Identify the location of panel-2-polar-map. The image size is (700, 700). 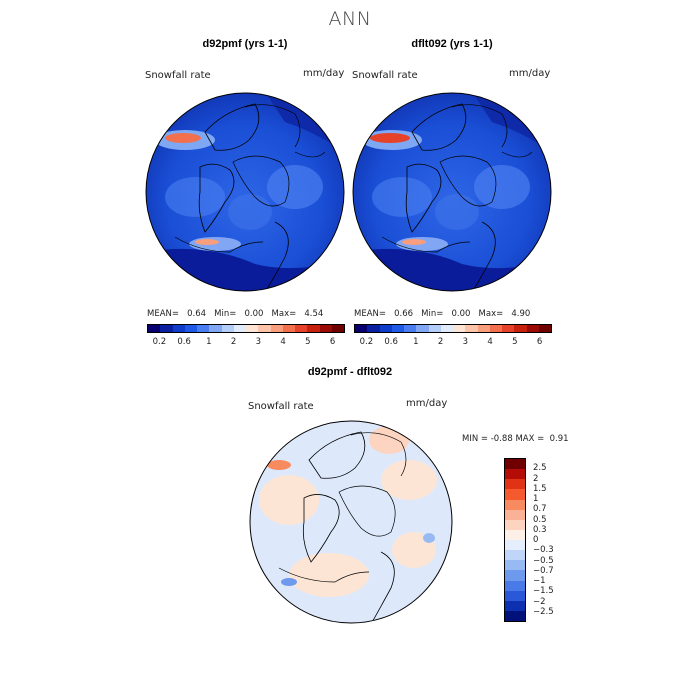
(452, 192).